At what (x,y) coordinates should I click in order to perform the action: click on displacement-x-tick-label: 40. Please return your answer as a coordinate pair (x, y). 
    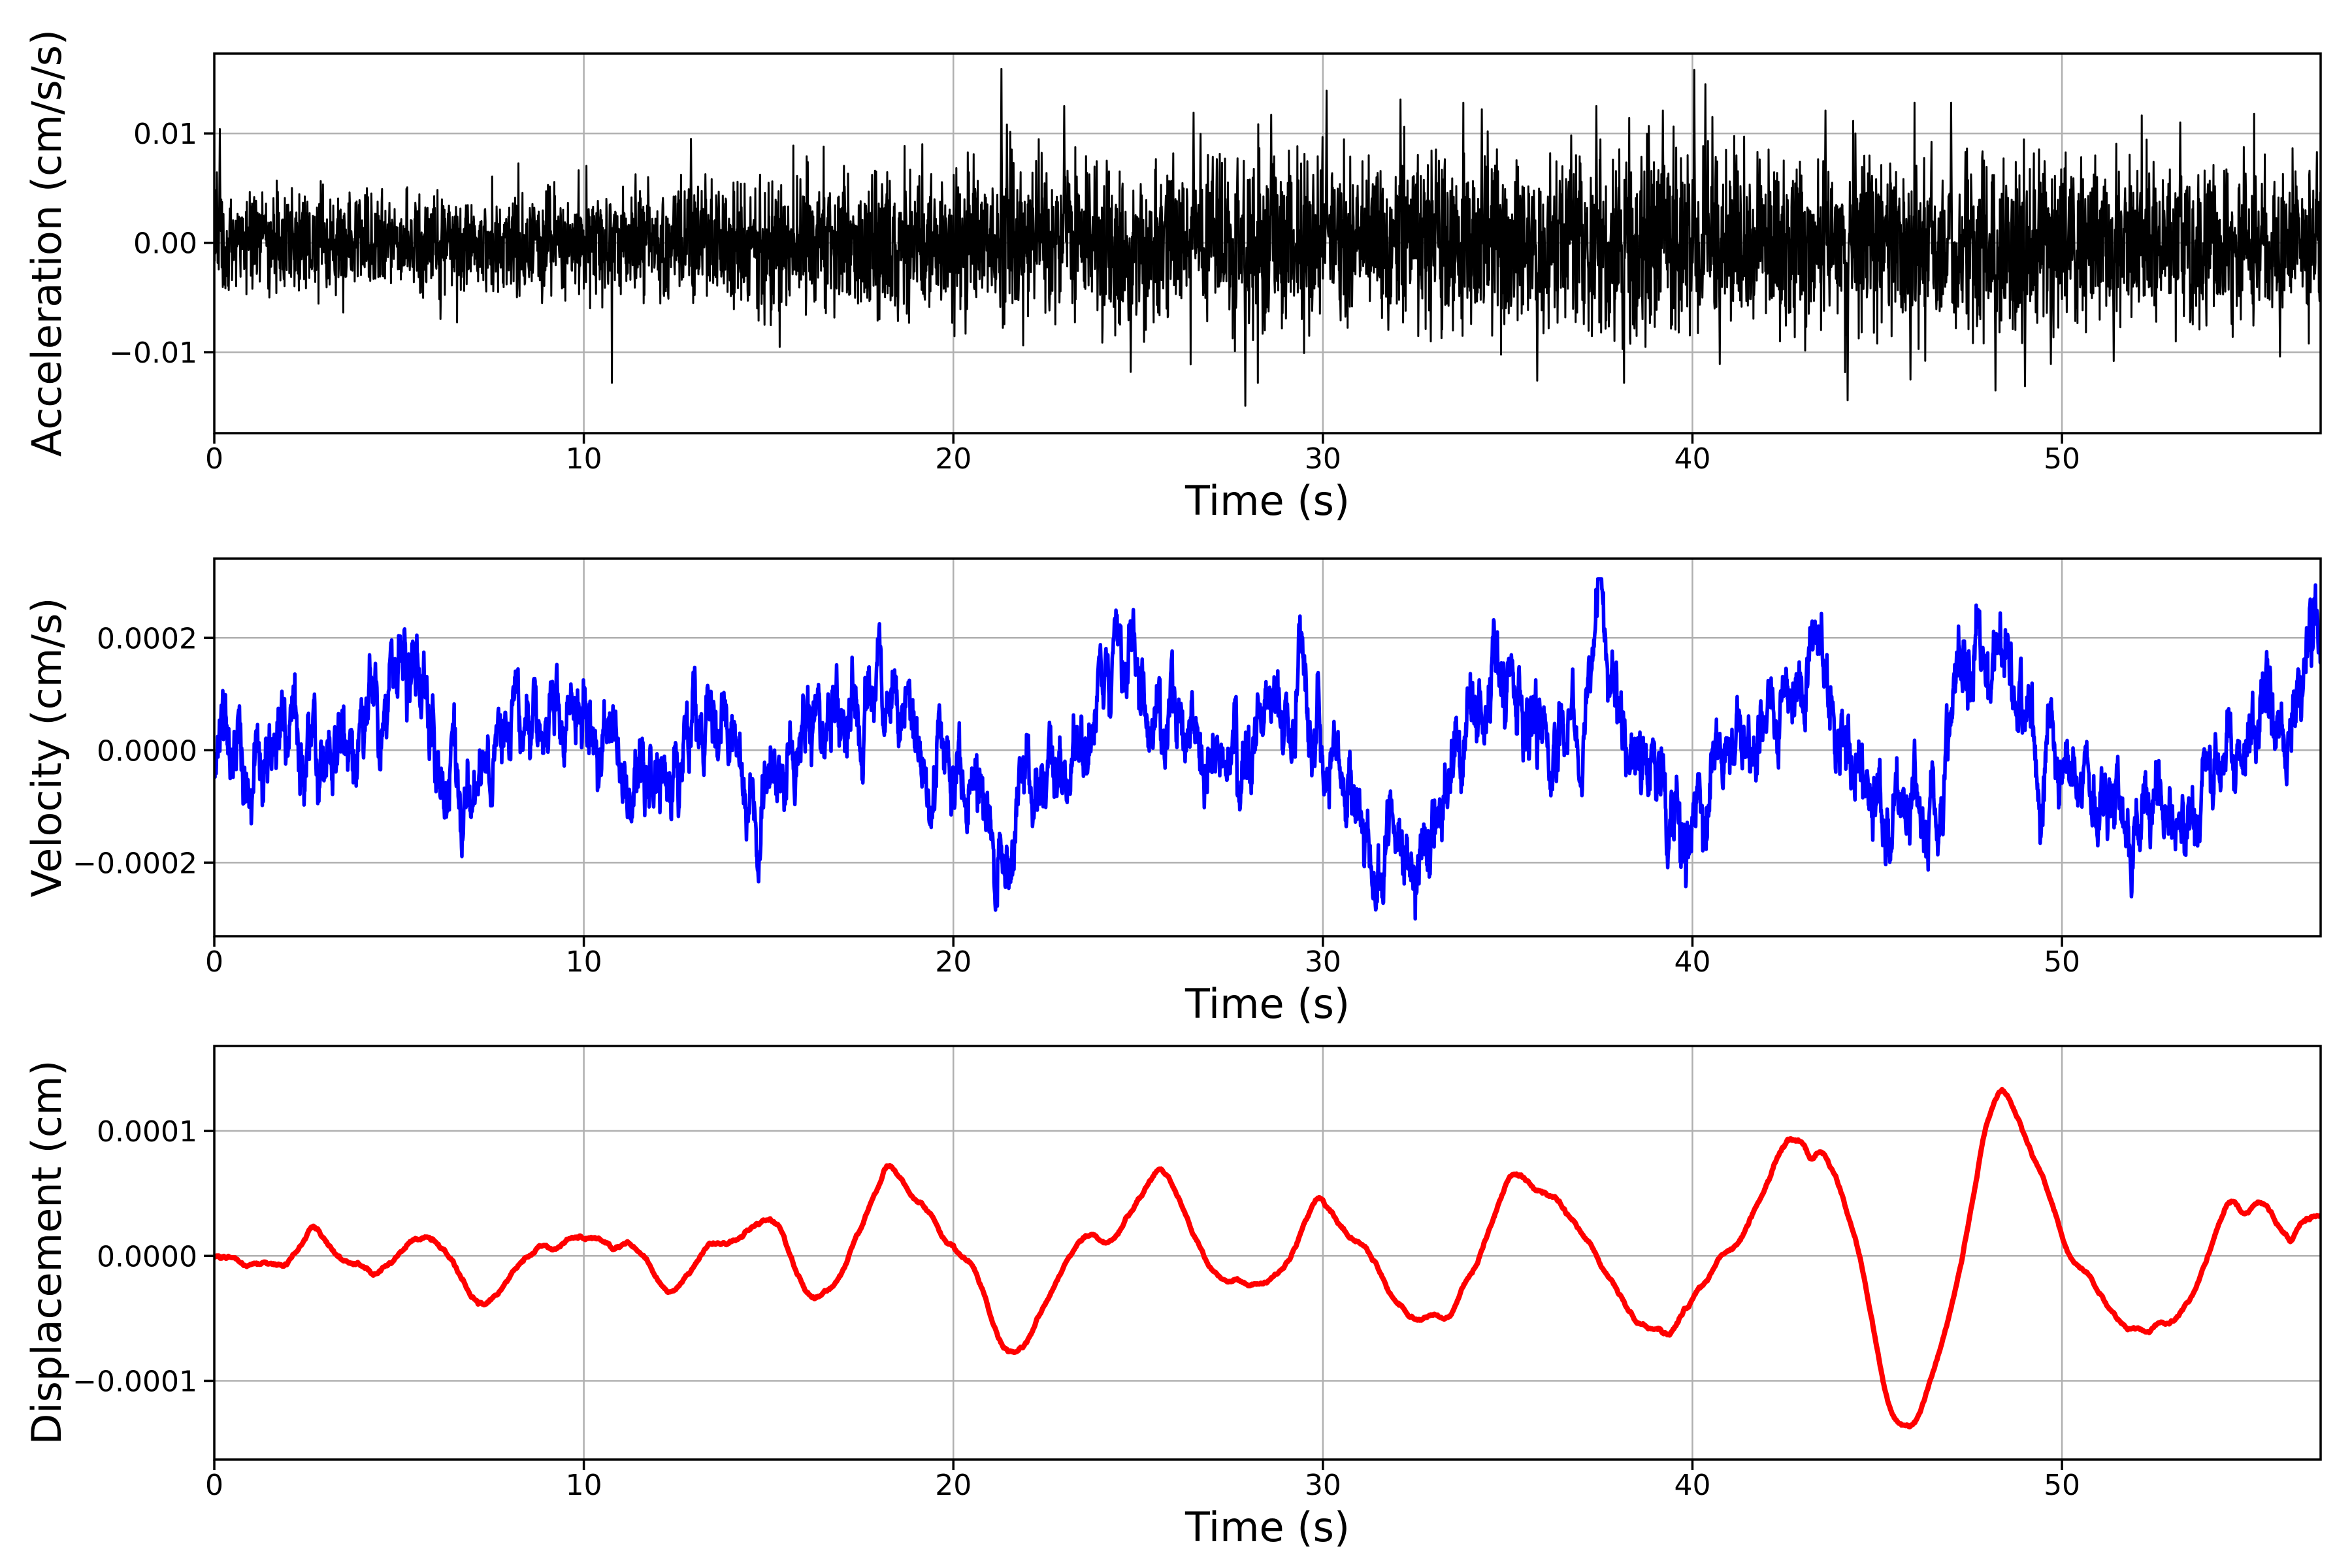
    Looking at the image, I should click on (1692, 1485).